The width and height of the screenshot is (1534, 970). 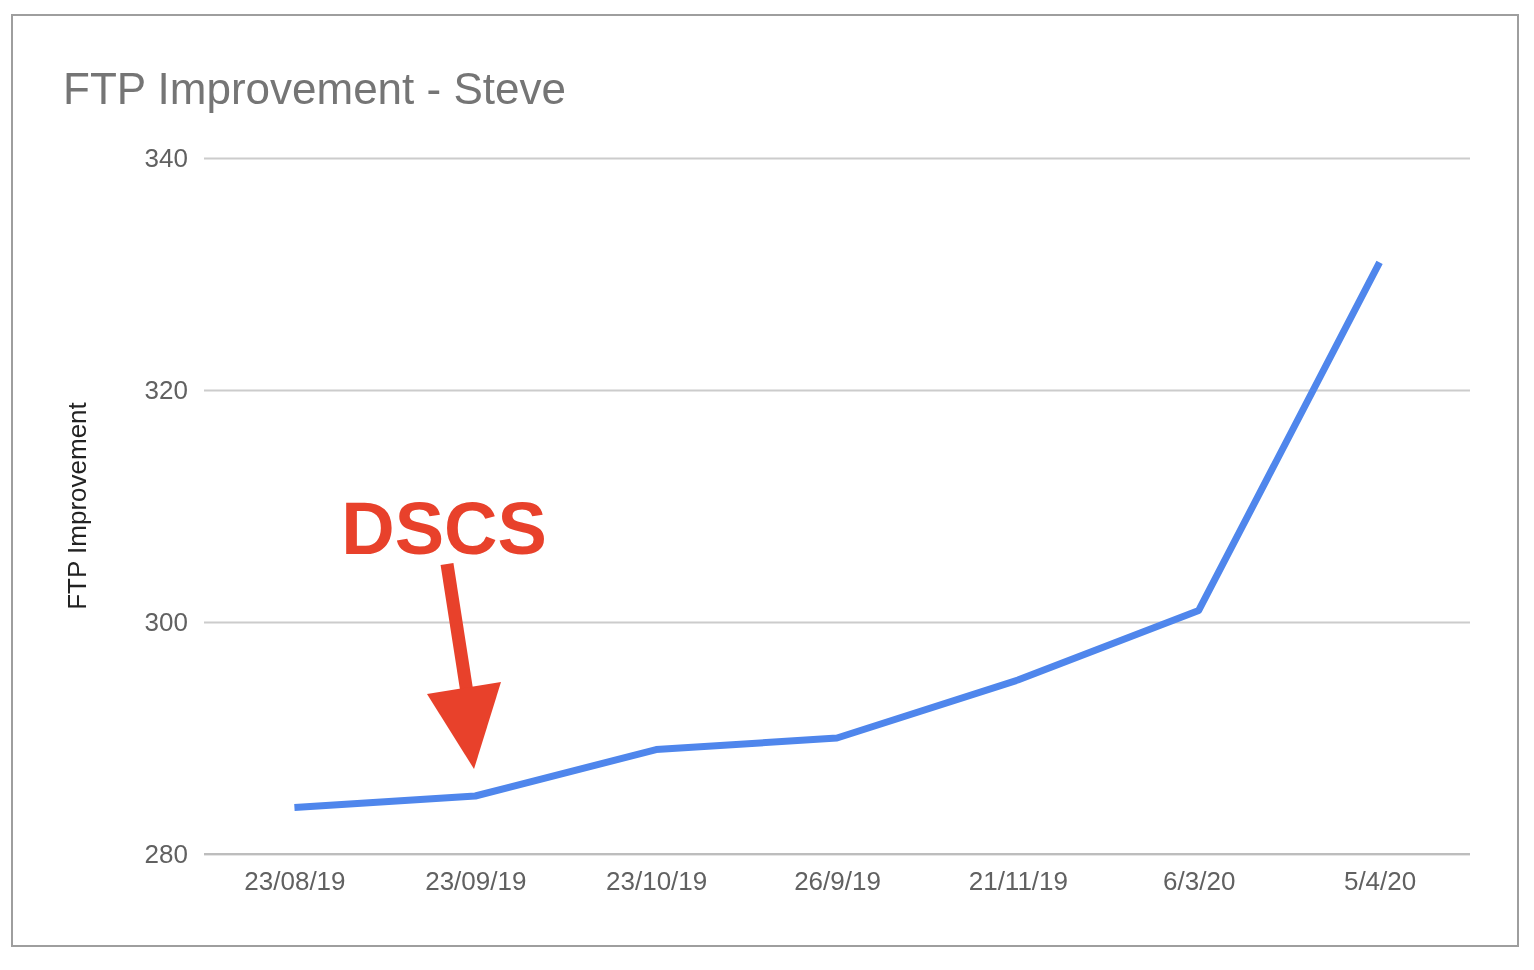 I want to click on chart-title: FTP Improvement - Steve, so click(x=314, y=88).